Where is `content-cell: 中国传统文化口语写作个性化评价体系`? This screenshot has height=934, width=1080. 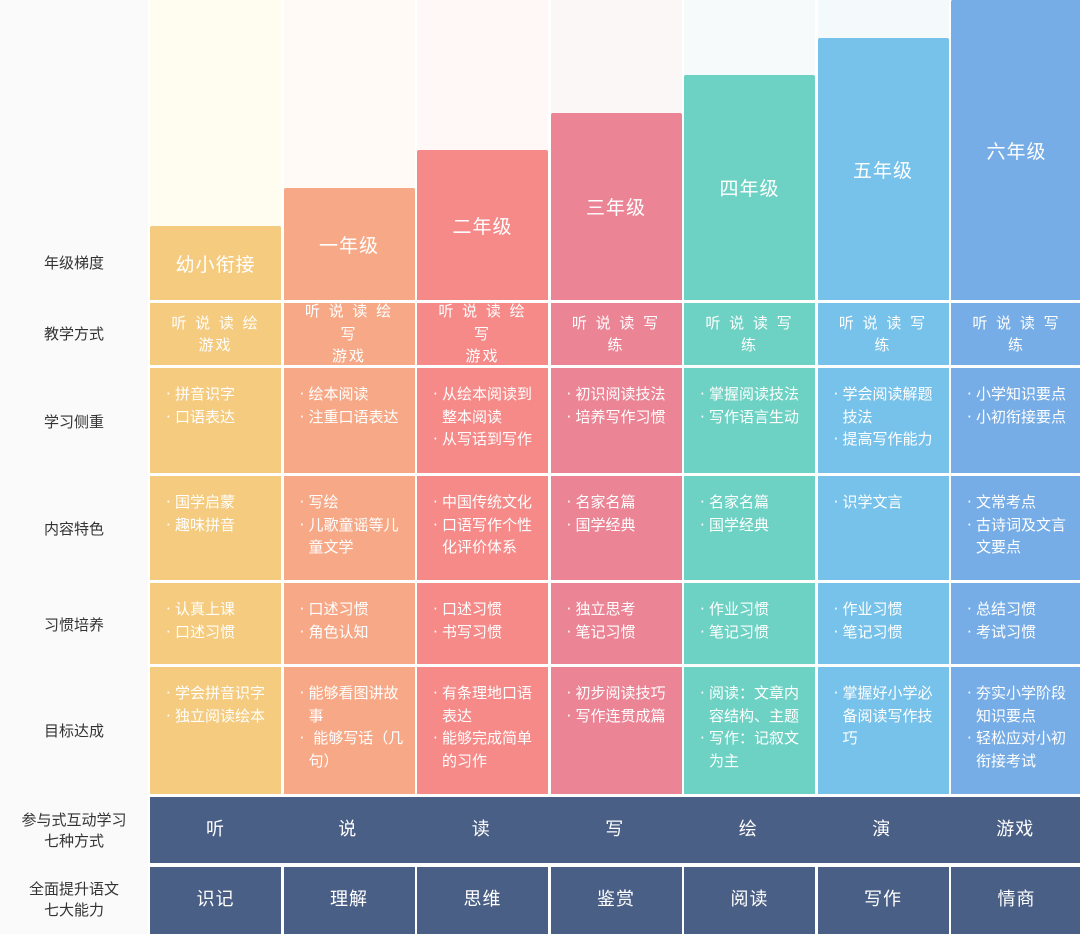 content-cell: 中国传统文化口语写作个性化评价体系 is located at coordinates (482, 528).